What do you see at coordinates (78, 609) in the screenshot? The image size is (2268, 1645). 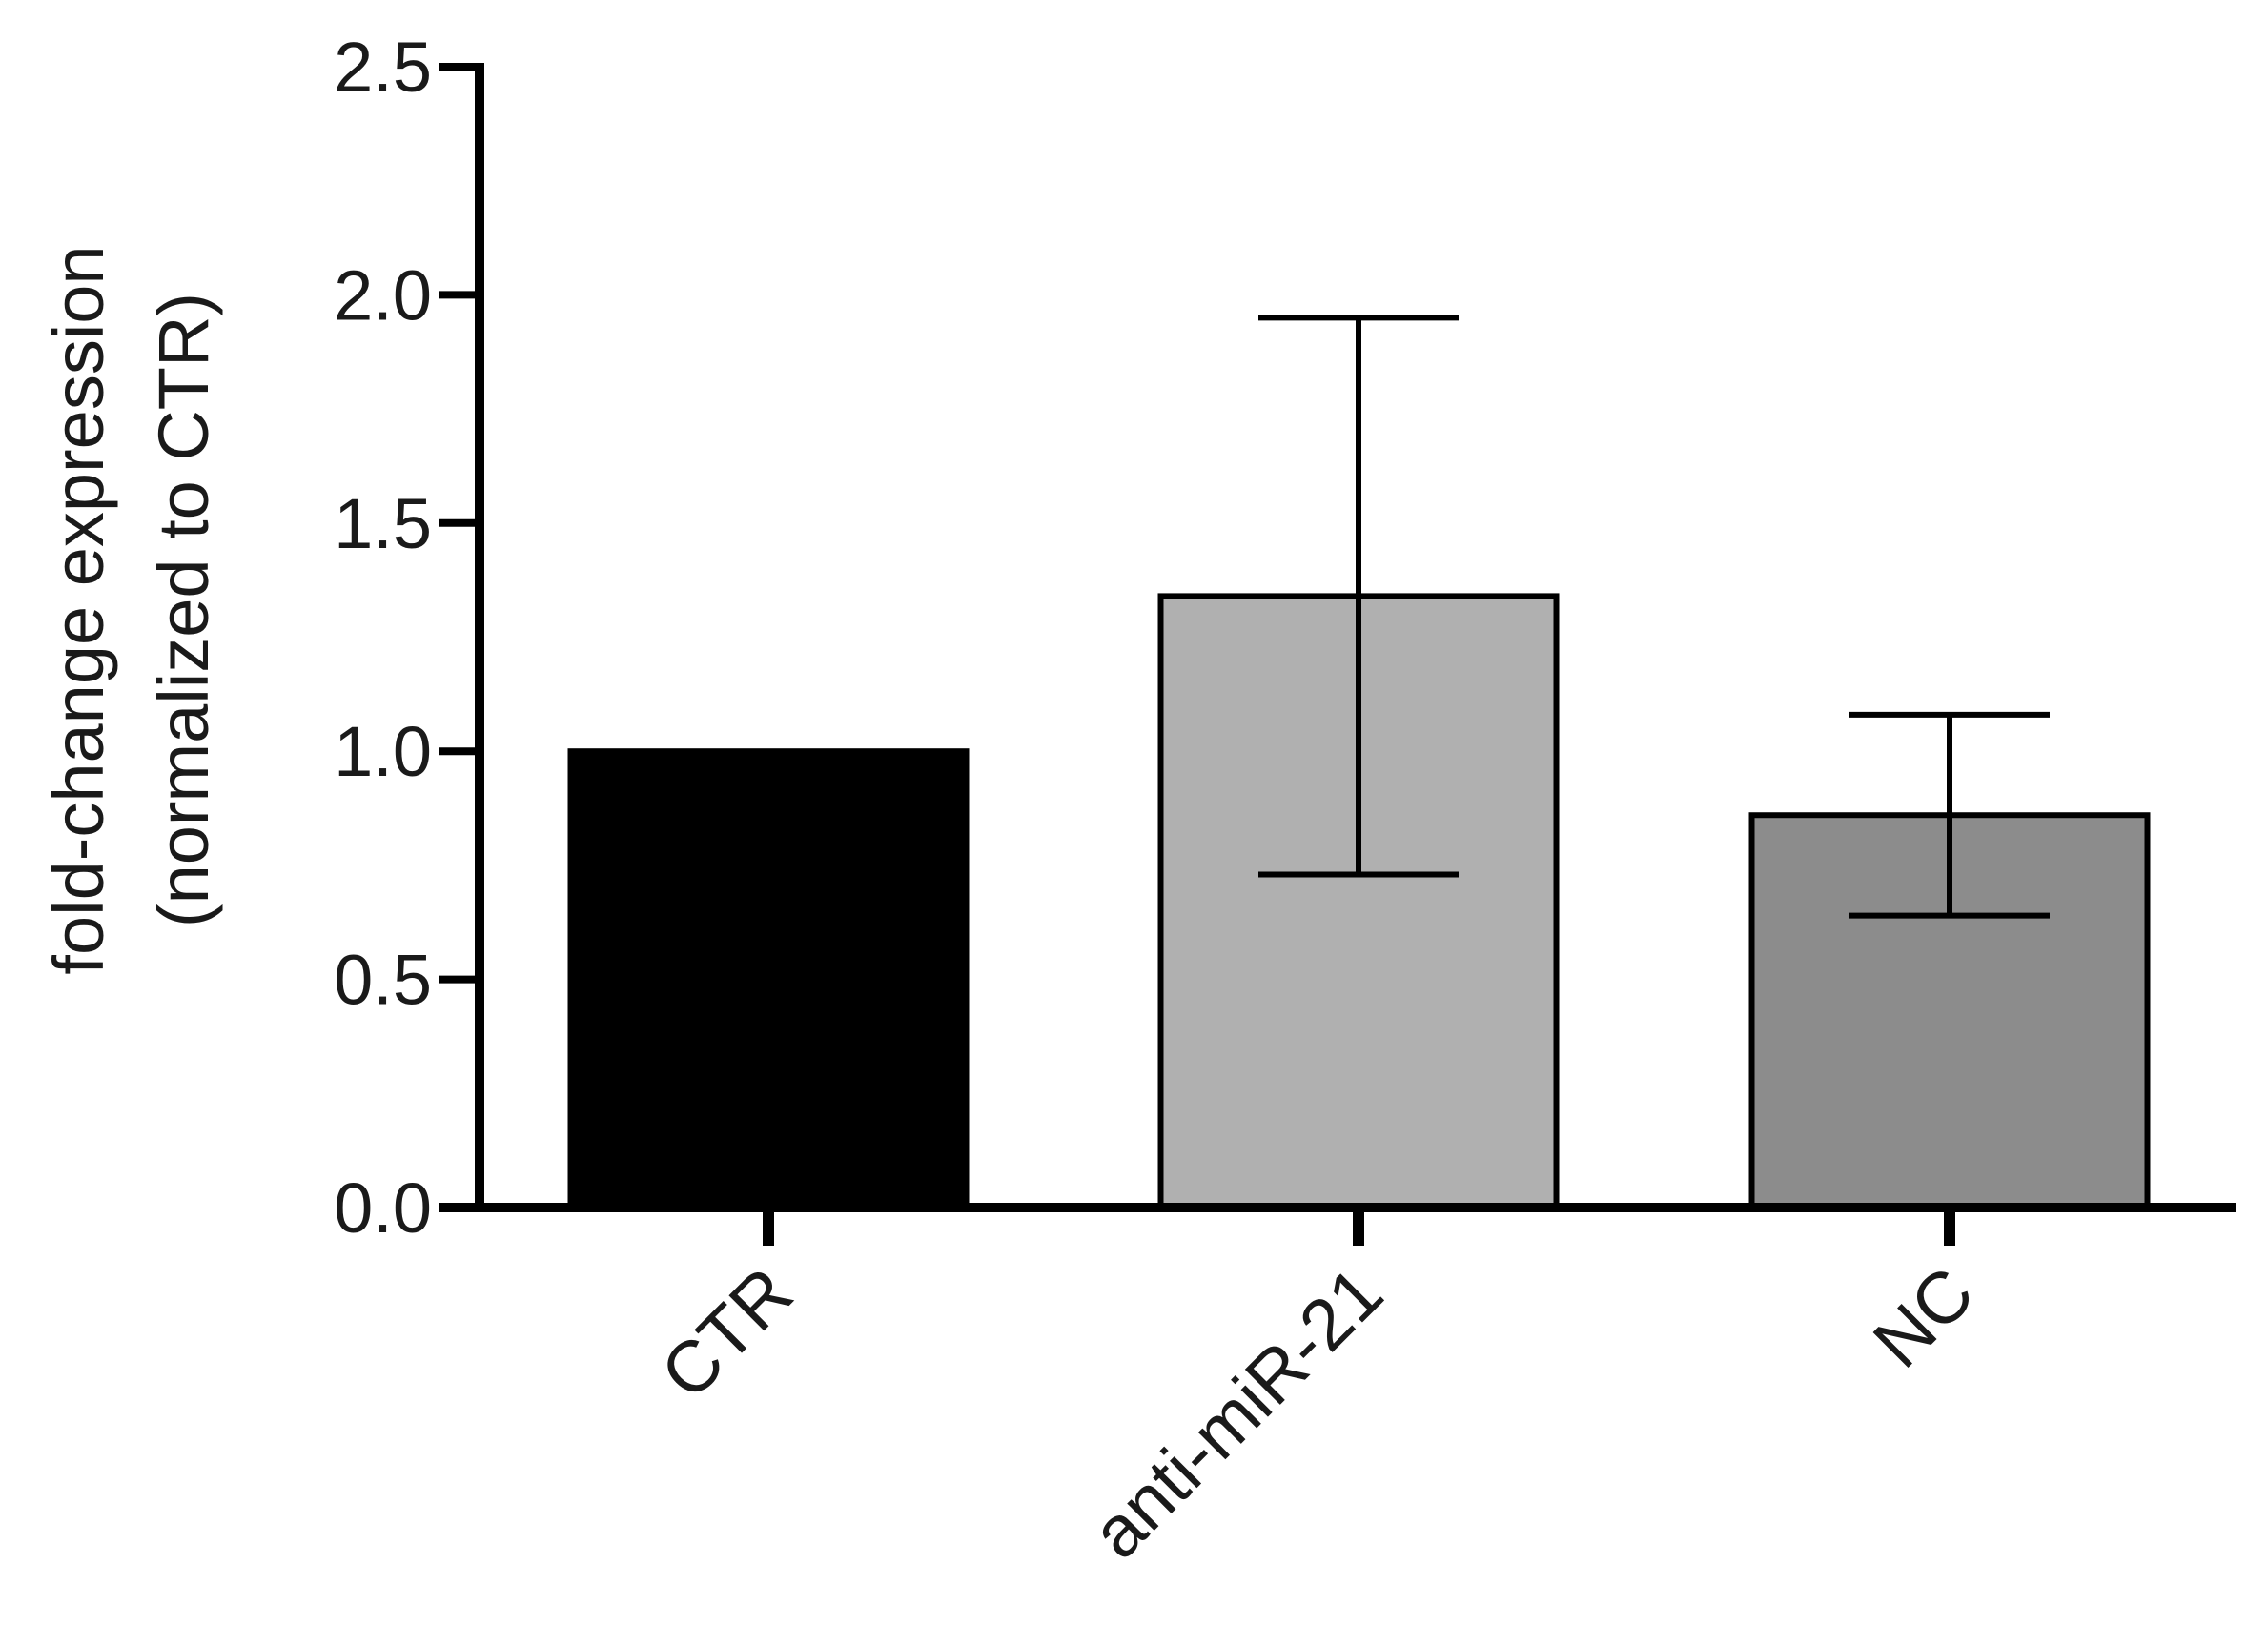 I see `y-axis-title-line1: fold-change expression` at bounding box center [78, 609].